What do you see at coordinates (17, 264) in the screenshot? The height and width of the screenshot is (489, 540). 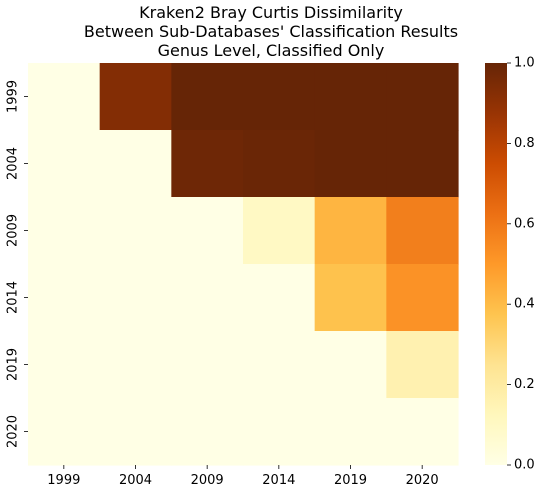 I see `y-axis-ticks: 1999 2004 2009 2014 2019 2020` at bounding box center [17, 264].